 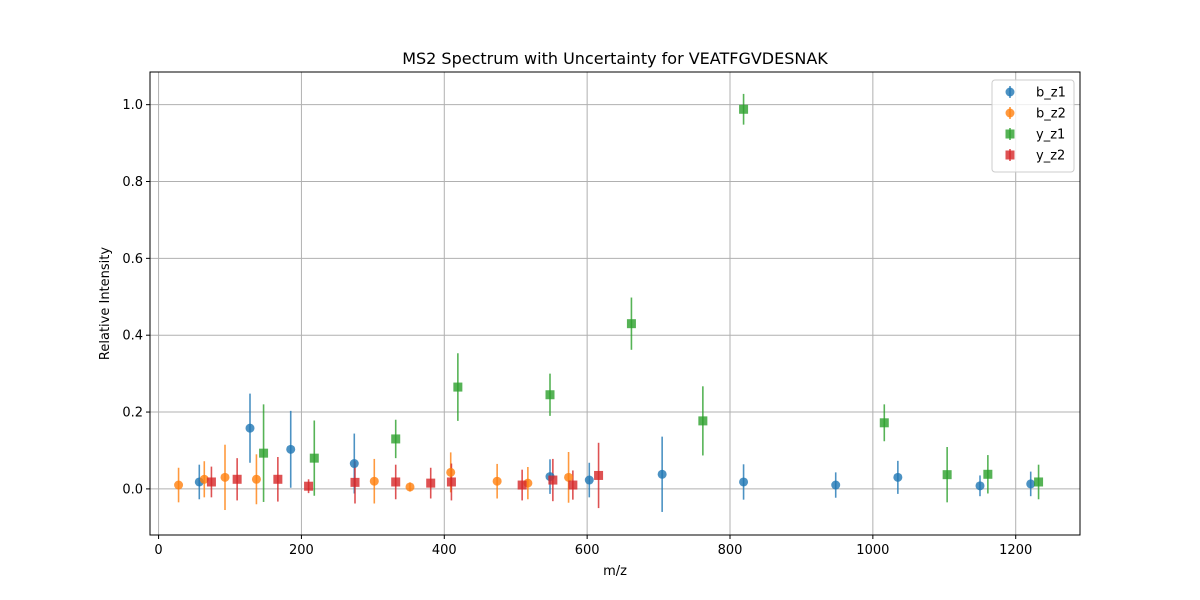 What do you see at coordinates (1051, 93) in the screenshot?
I see `legend-b-z1-label: b_z1` at bounding box center [1051, 93].